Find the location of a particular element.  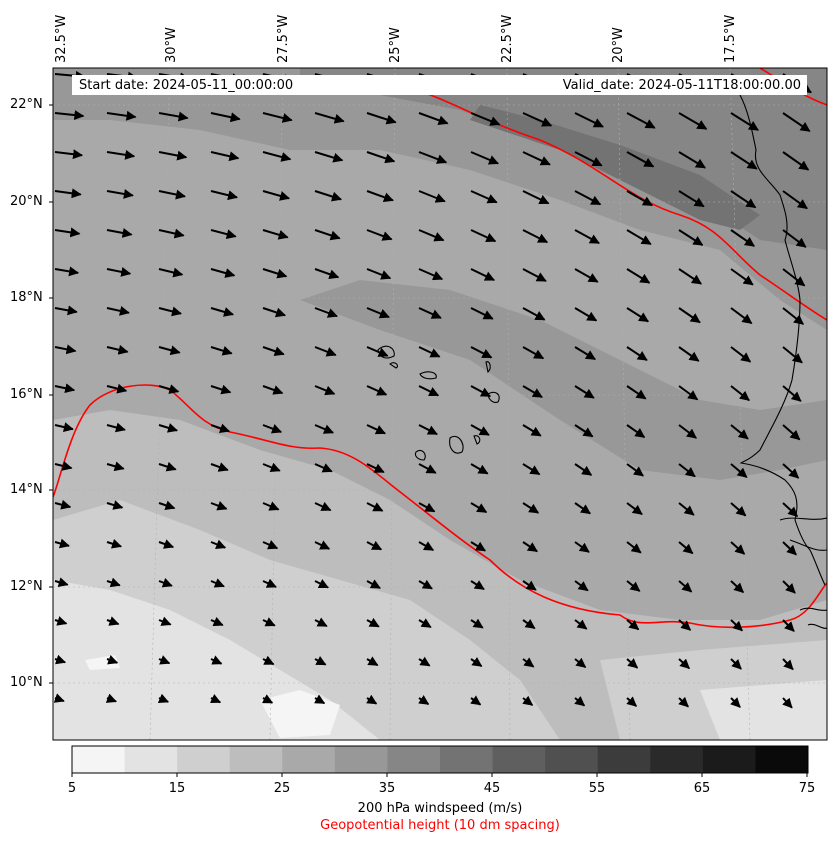

colorbar is located at coordinates (440, 759).